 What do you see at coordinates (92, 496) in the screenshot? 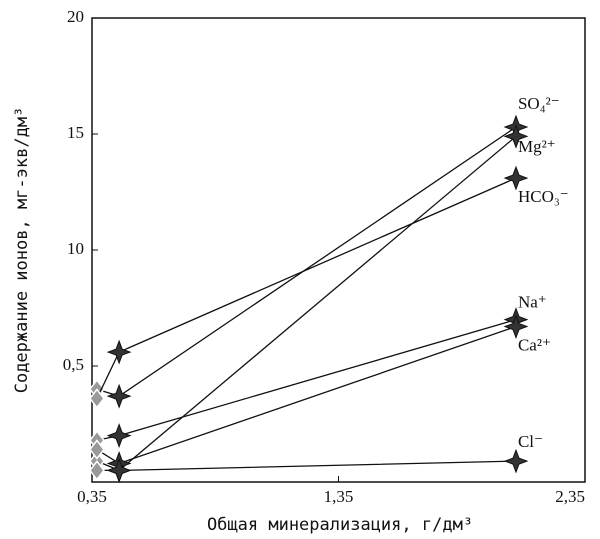
I see `x-tick-label: 0,35` at bounding box center [92, 496].